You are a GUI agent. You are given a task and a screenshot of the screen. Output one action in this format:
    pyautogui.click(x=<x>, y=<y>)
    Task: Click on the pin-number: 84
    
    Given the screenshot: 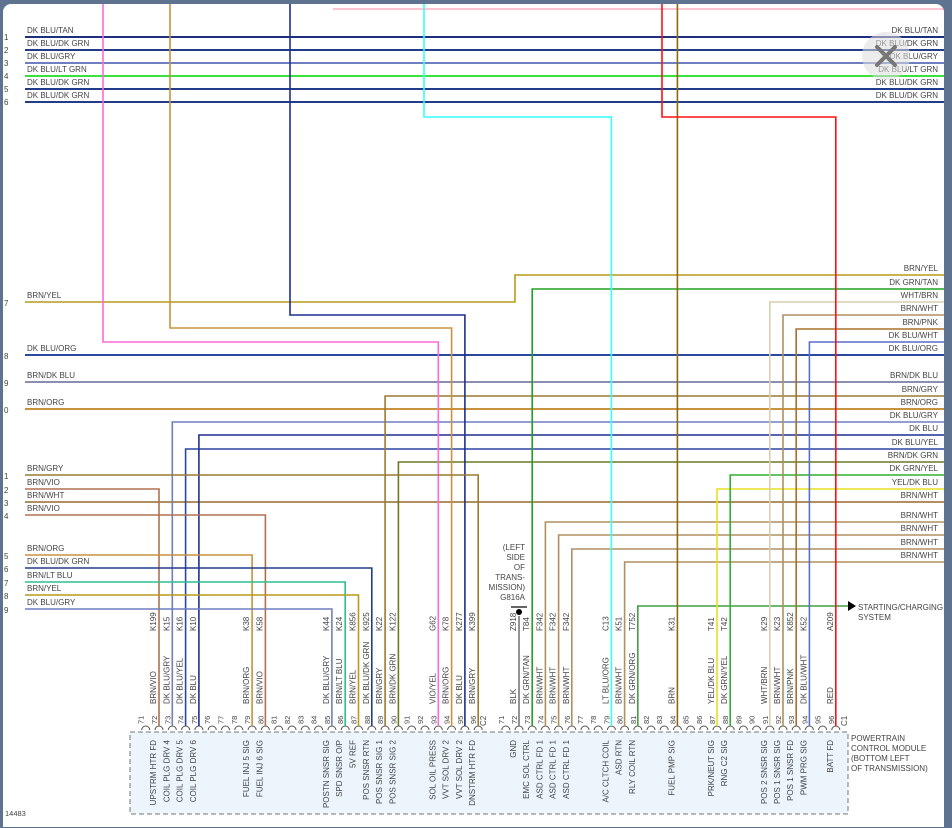 What is the action you would take?
    pyautogui.click(x=672, y=720)
    